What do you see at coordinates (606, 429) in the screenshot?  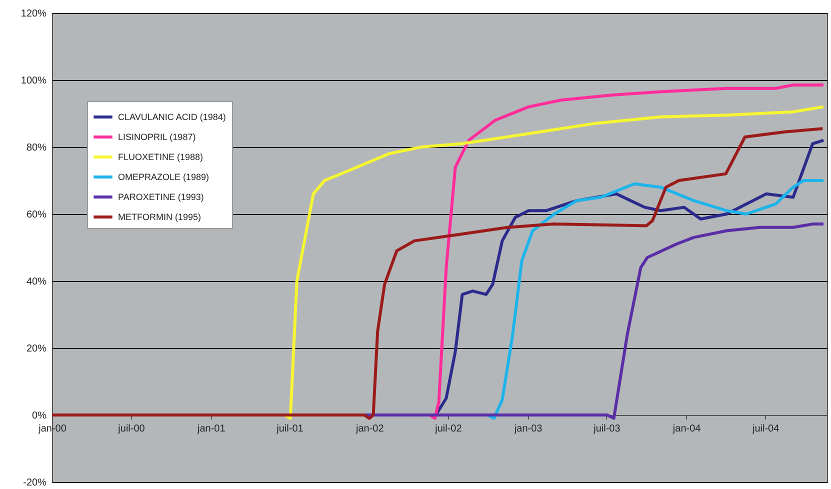 I see `x-tick-label: juil-03` at bounding box center [606, 429].